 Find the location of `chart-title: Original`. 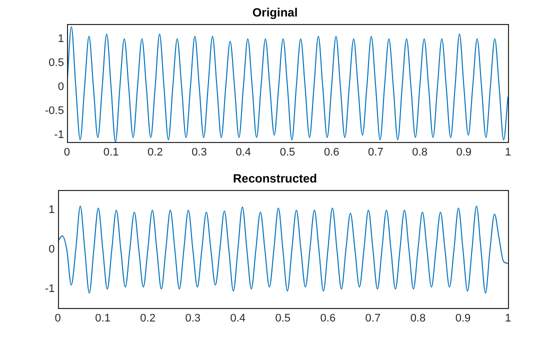

chart-title: Original is located at coordinates (275, 13).